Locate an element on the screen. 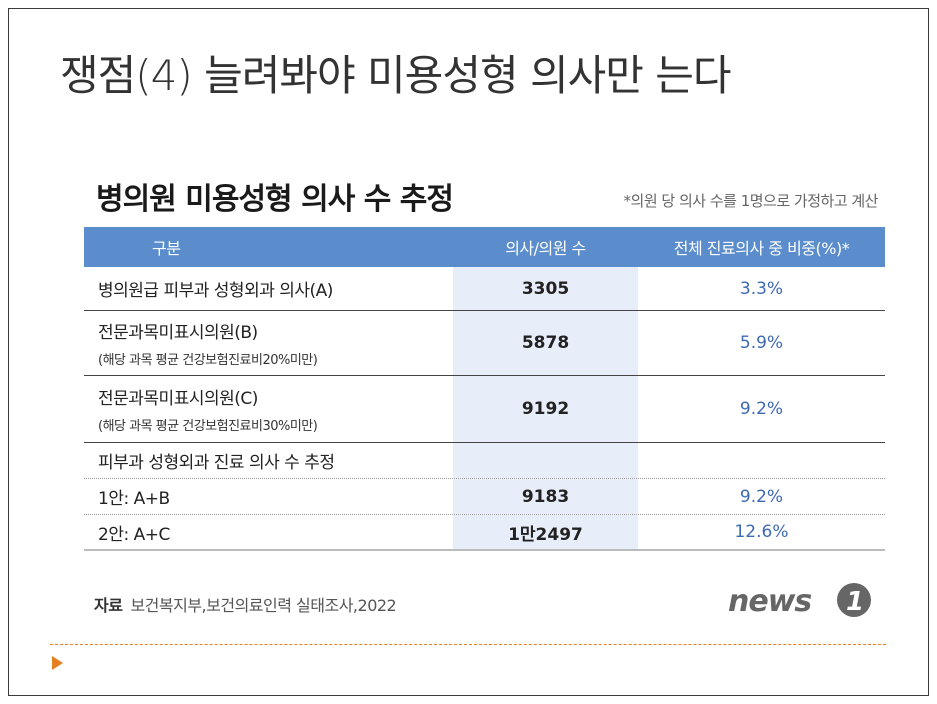  row-label: 병의원급 피부과 성형외과 의사(A) is located at coordinates (215, 291).